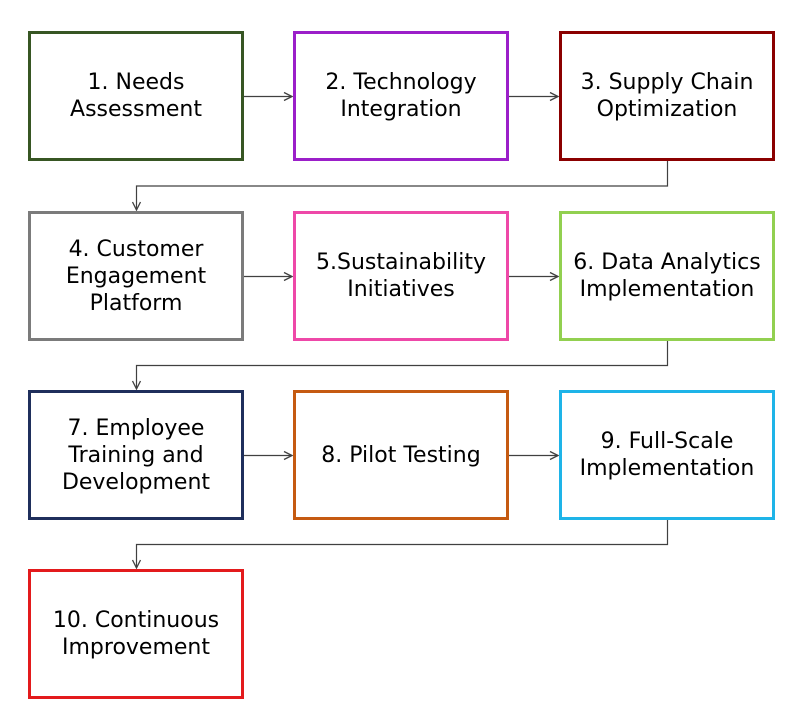 This screenshot has width=807, height=712. I want to click on step-7-box: 7. Employee Training and Development, so click(136, 455).